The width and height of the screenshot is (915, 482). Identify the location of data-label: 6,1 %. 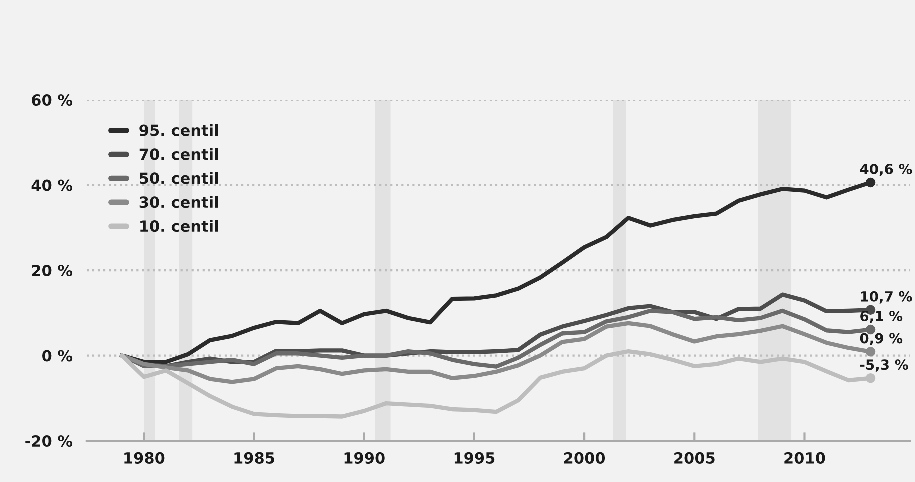
(881, 317).